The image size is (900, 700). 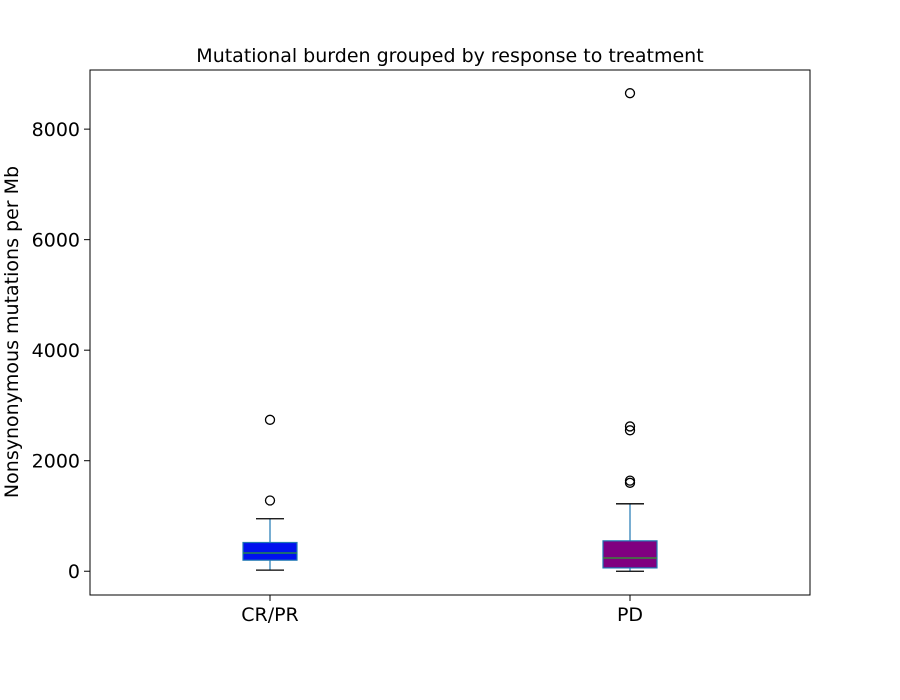 I want to click on x-axis: CR/PR PD, so click(x=442, y=610).